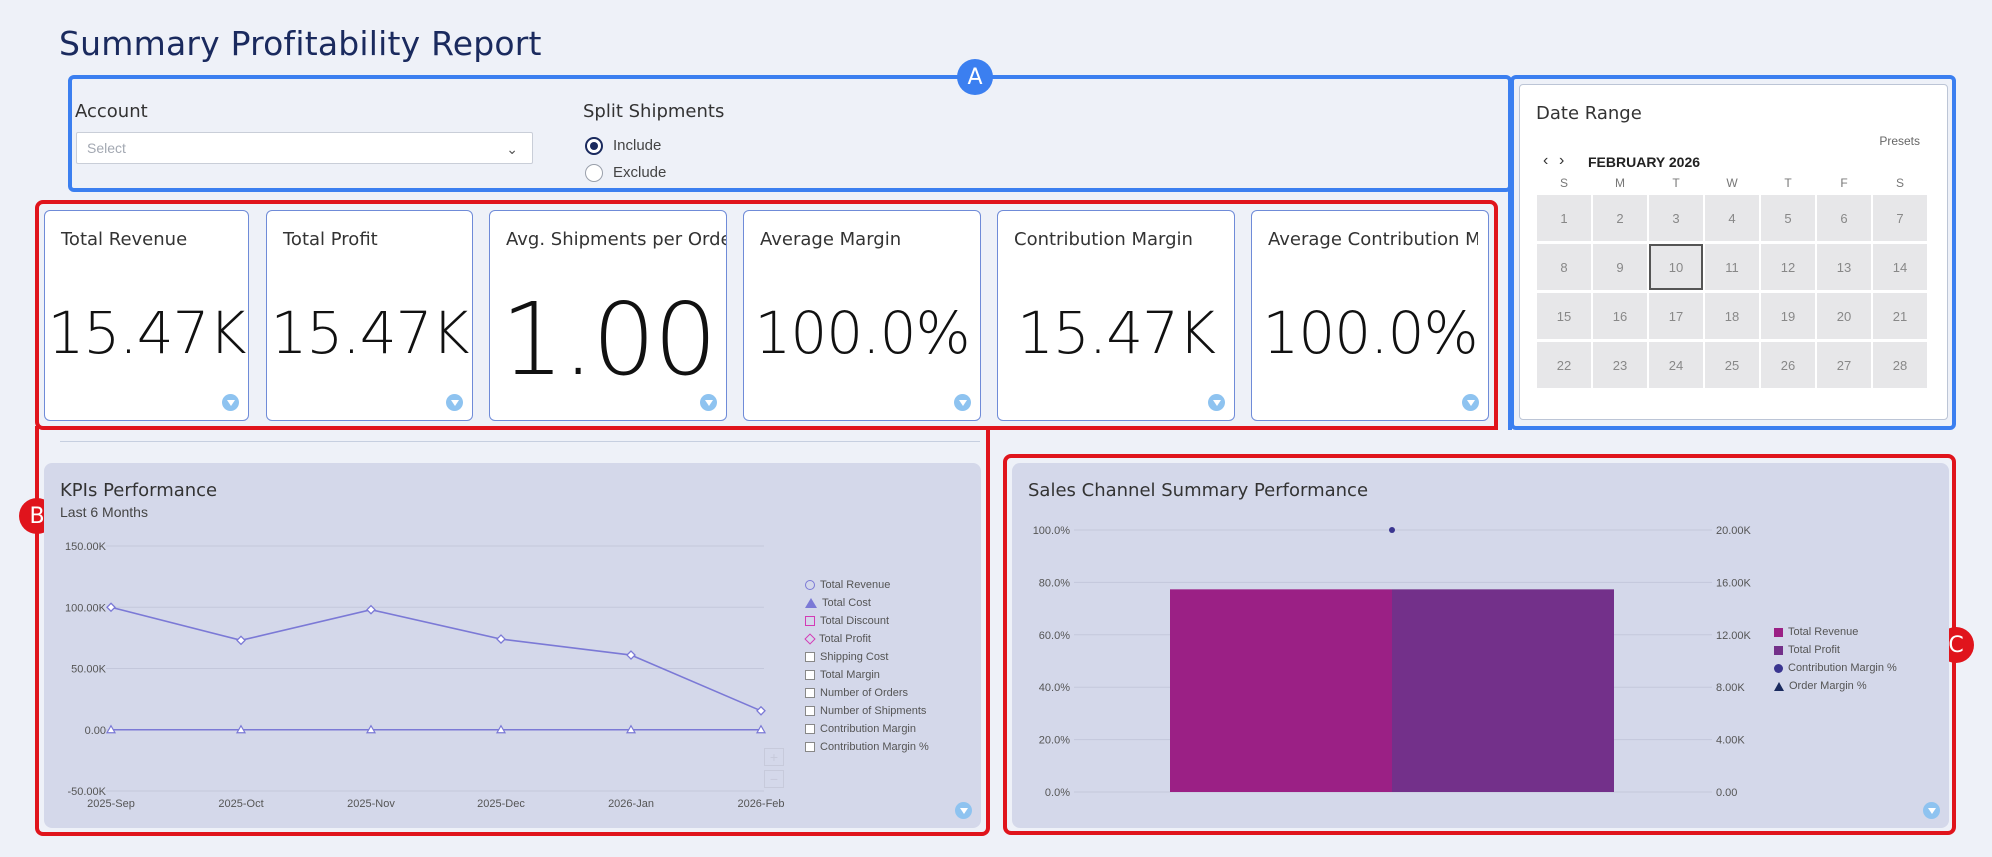 This screenshot has width=1992, height=857. What do you see at coordinates (1788, 365) in the screenshot?
I see `calendar-day: 26` at bounding box center [1788, 365].